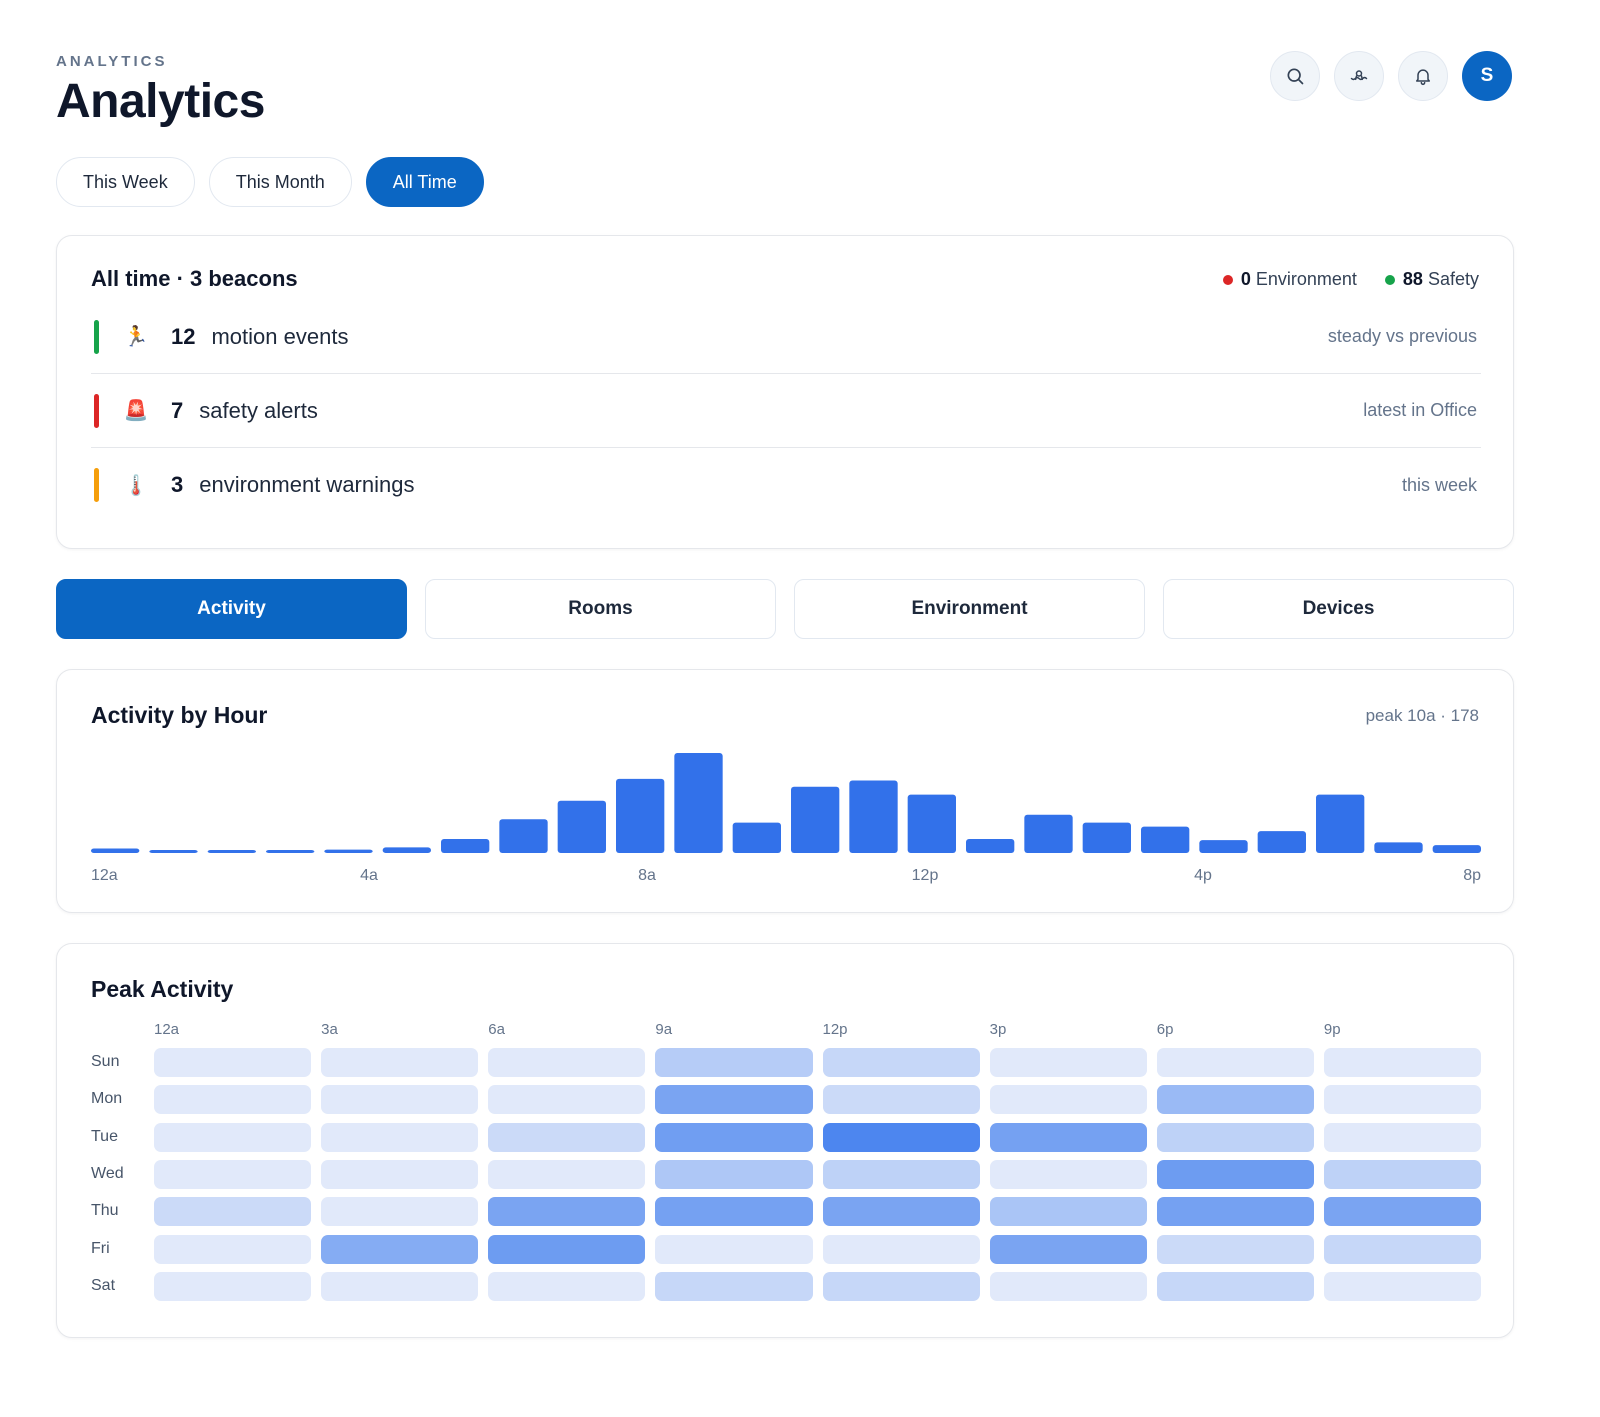 The height and width of the screenshot is (1417, 1600). I want to click on bar-11p, so click(1456, 849).